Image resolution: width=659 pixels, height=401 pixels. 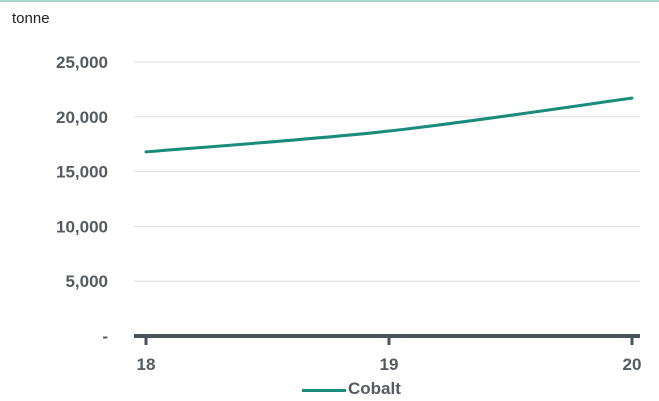 What do you see at coordinates (374, 388) in the screenshot?
I see `legend-label-cobalt: Cobalt` at bounding box center [374, 388].